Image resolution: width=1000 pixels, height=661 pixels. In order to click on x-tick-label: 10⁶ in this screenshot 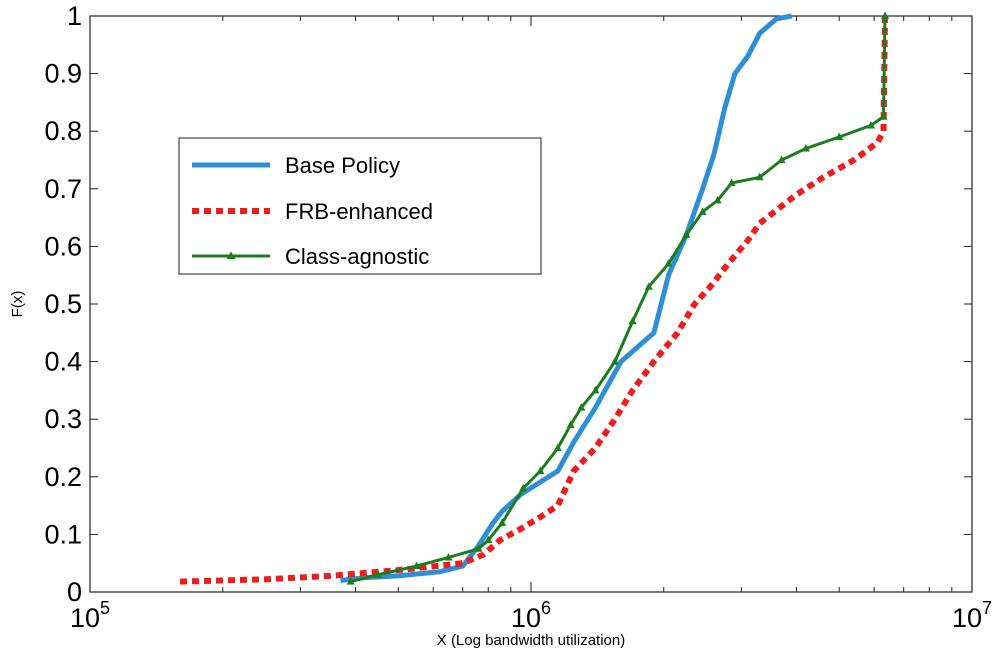, I will do `click(531, 615)`.